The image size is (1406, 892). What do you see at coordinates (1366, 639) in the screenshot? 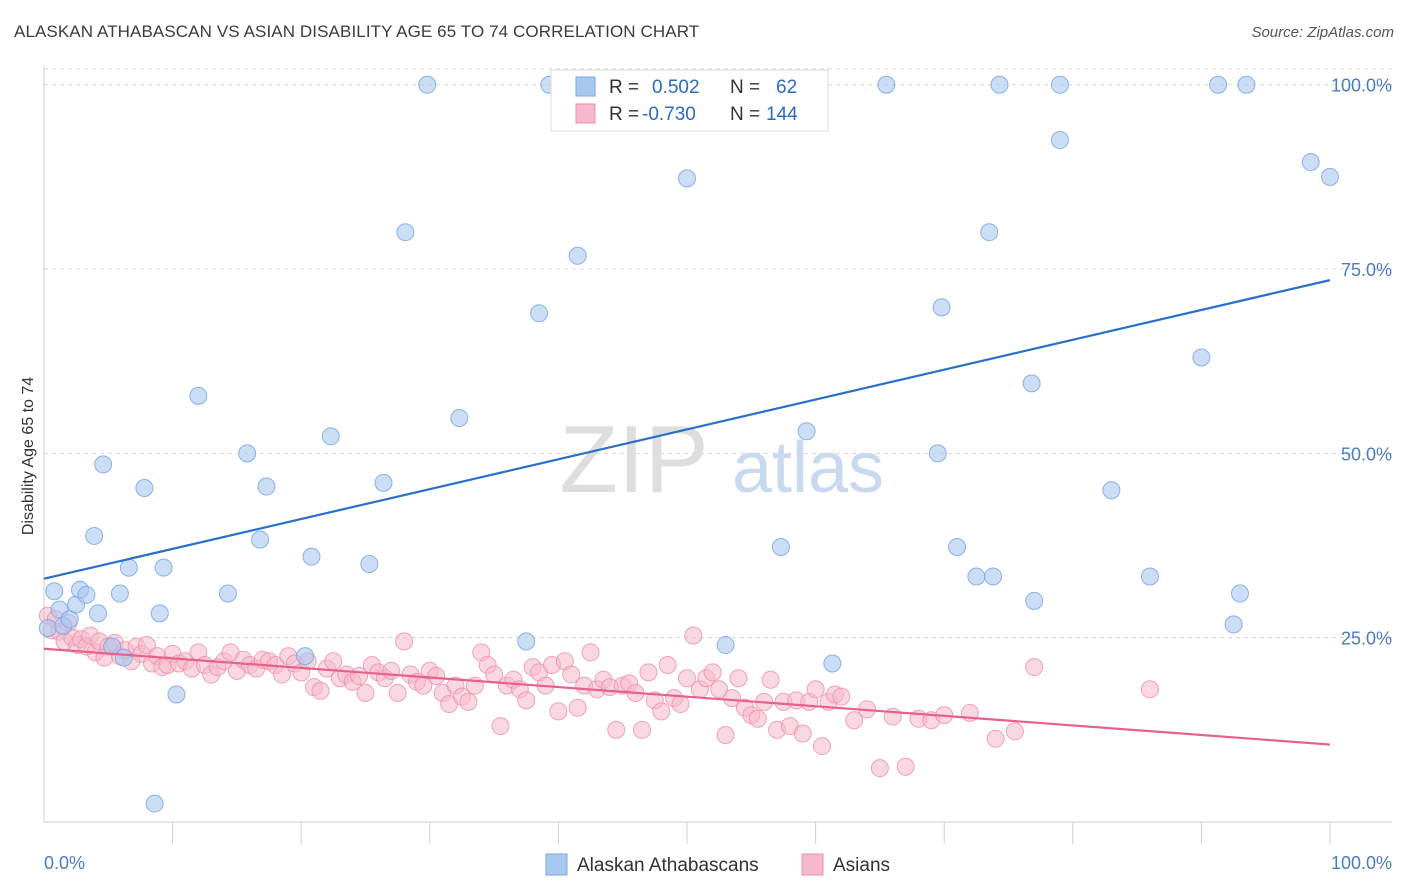
I see `y-tick-label: 25.0%` at bounding box center [1366, 639].